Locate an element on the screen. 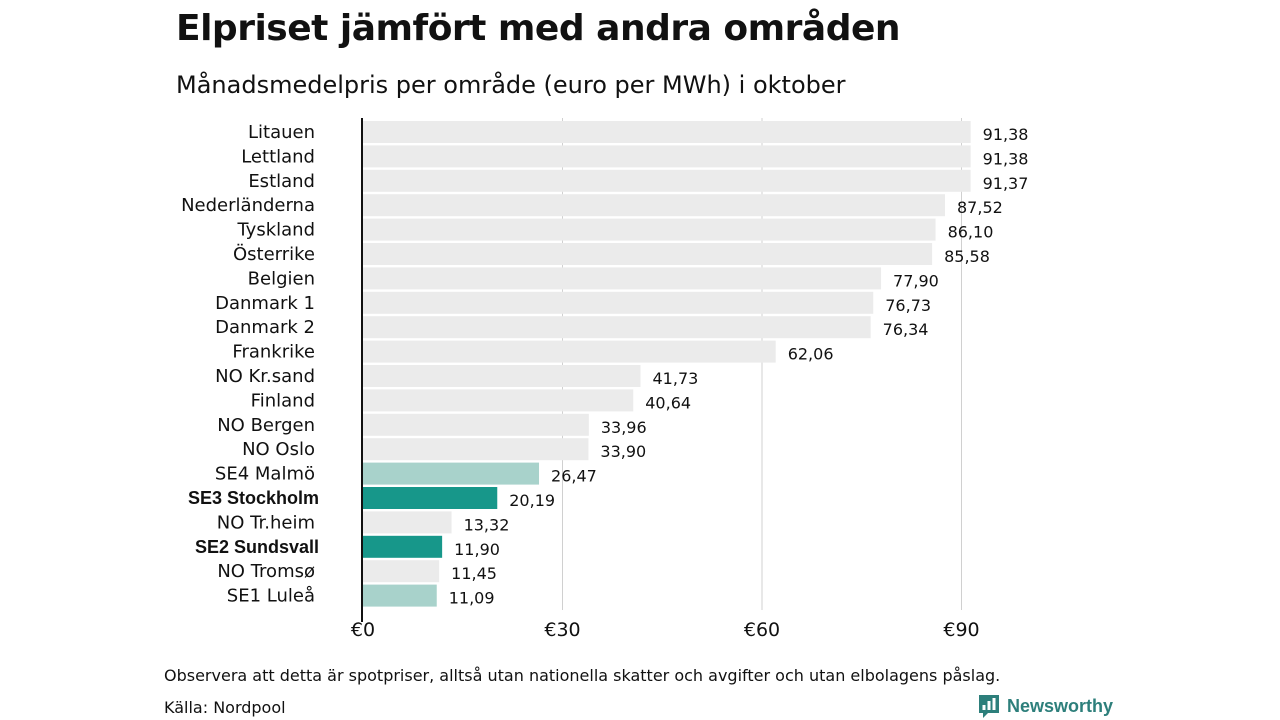 The image size is (1280, 720). x-tick-label: €90 is located at coordinates (961, 630).